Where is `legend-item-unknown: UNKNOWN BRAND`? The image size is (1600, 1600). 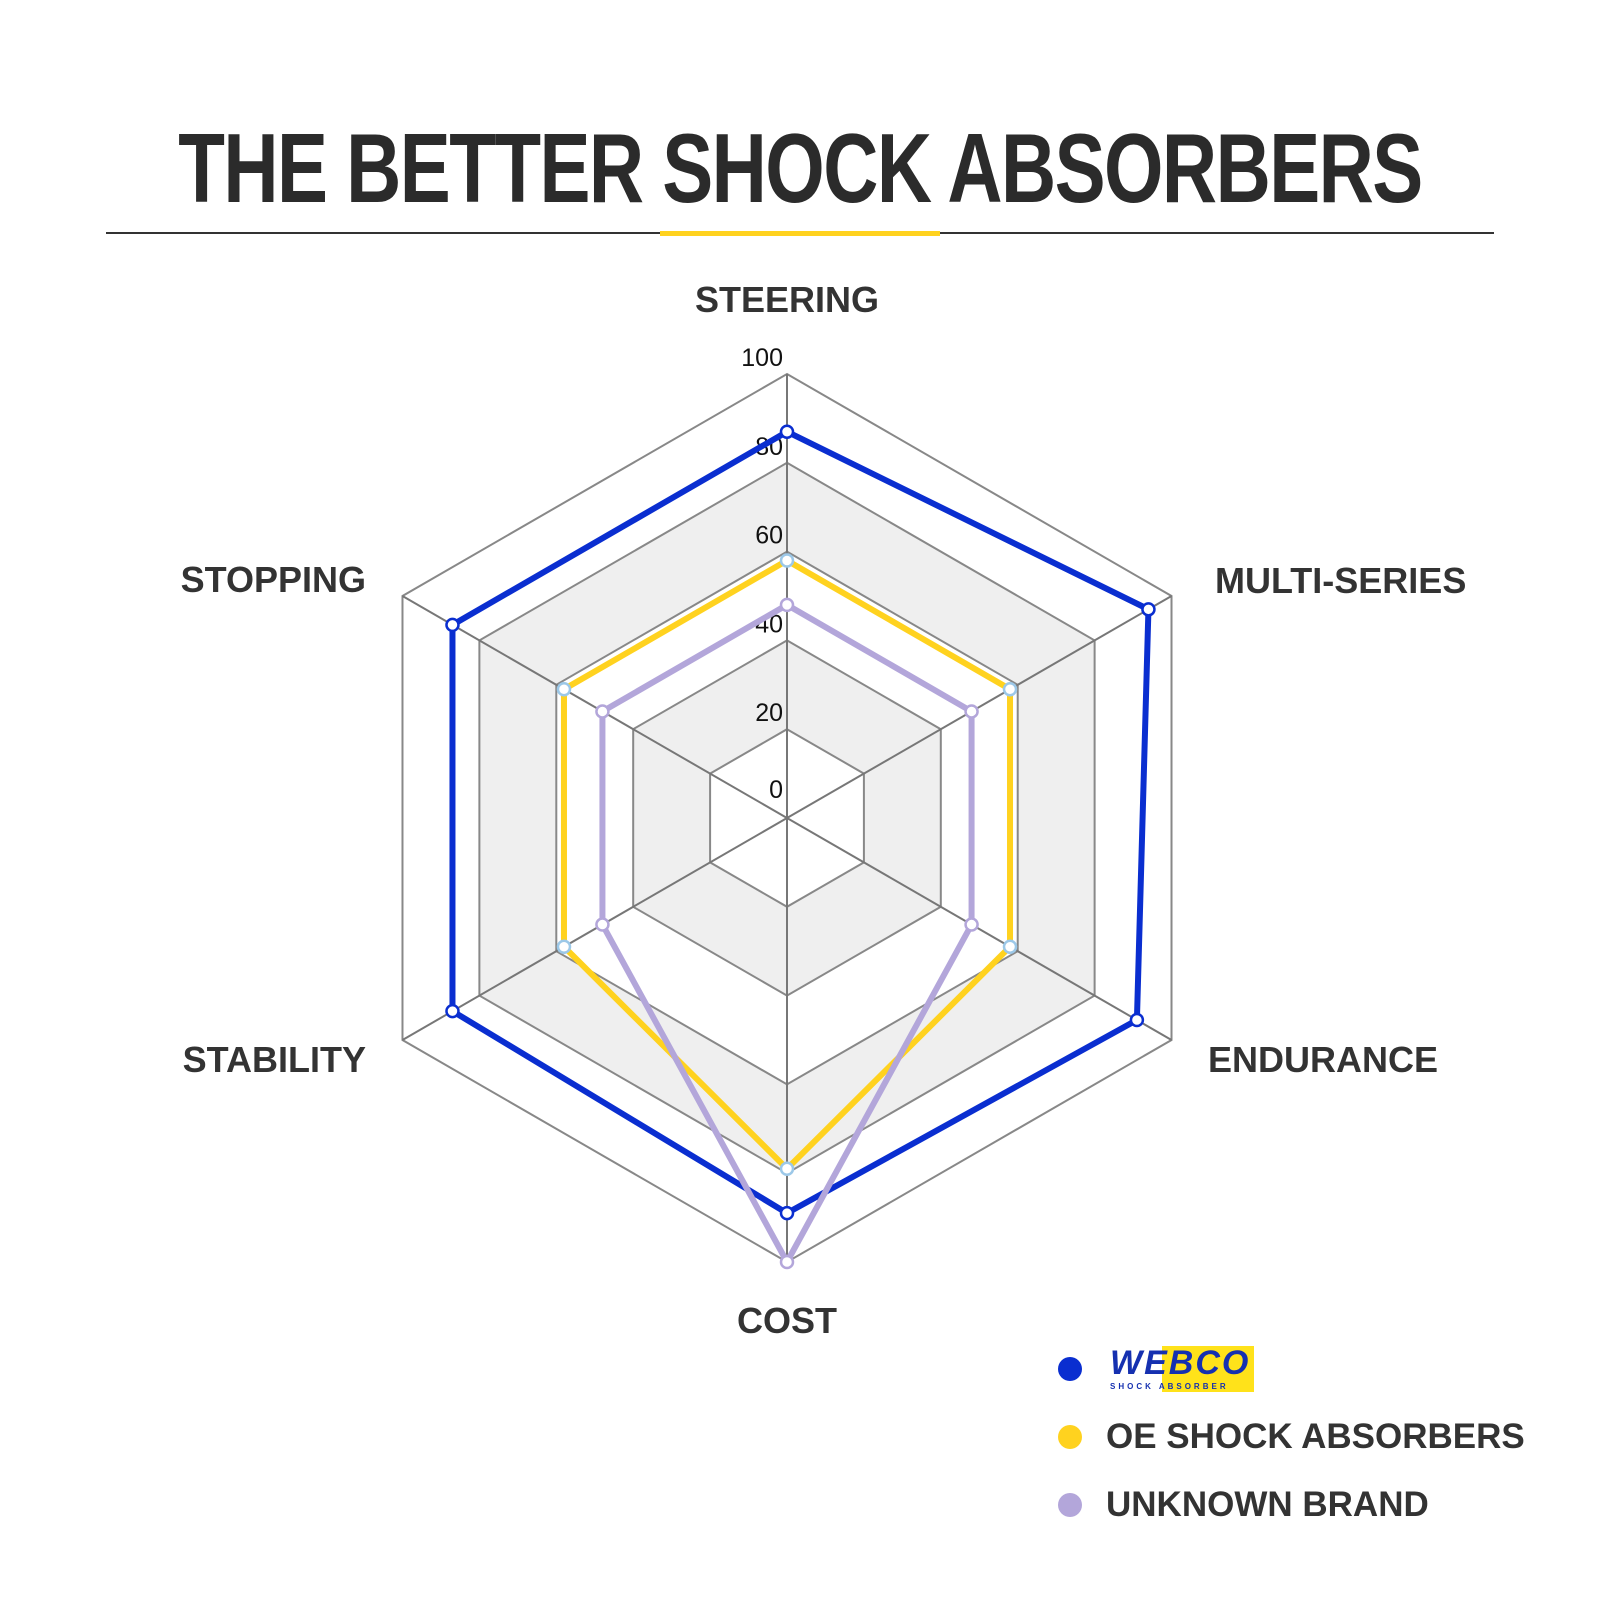 legend-item-unknown: UNKNOWN BRAND is located at coordinates (1291, 1505).